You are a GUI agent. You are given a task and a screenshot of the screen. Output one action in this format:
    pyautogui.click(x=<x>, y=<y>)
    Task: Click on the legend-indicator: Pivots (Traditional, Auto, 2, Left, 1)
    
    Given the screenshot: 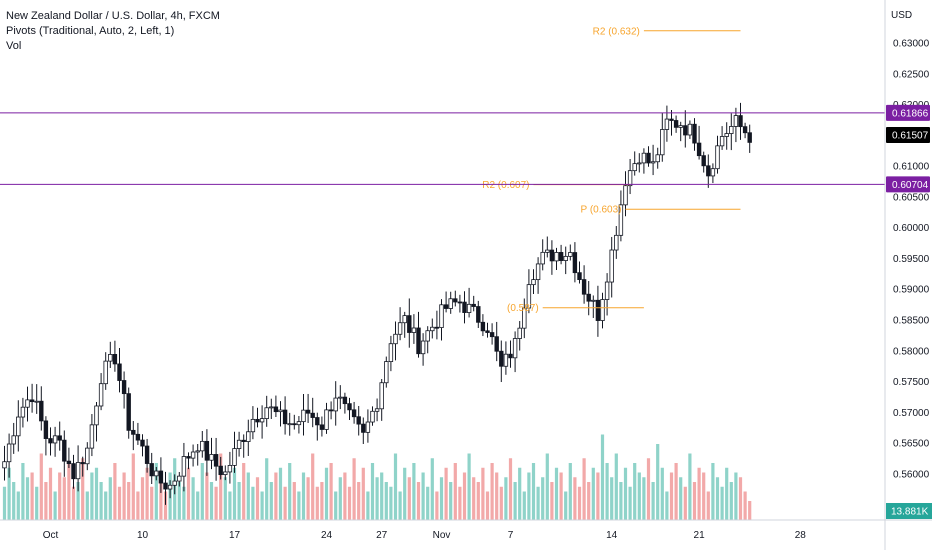 What is the action you would take?
    pyautogui.click(x=90, y=31)
    